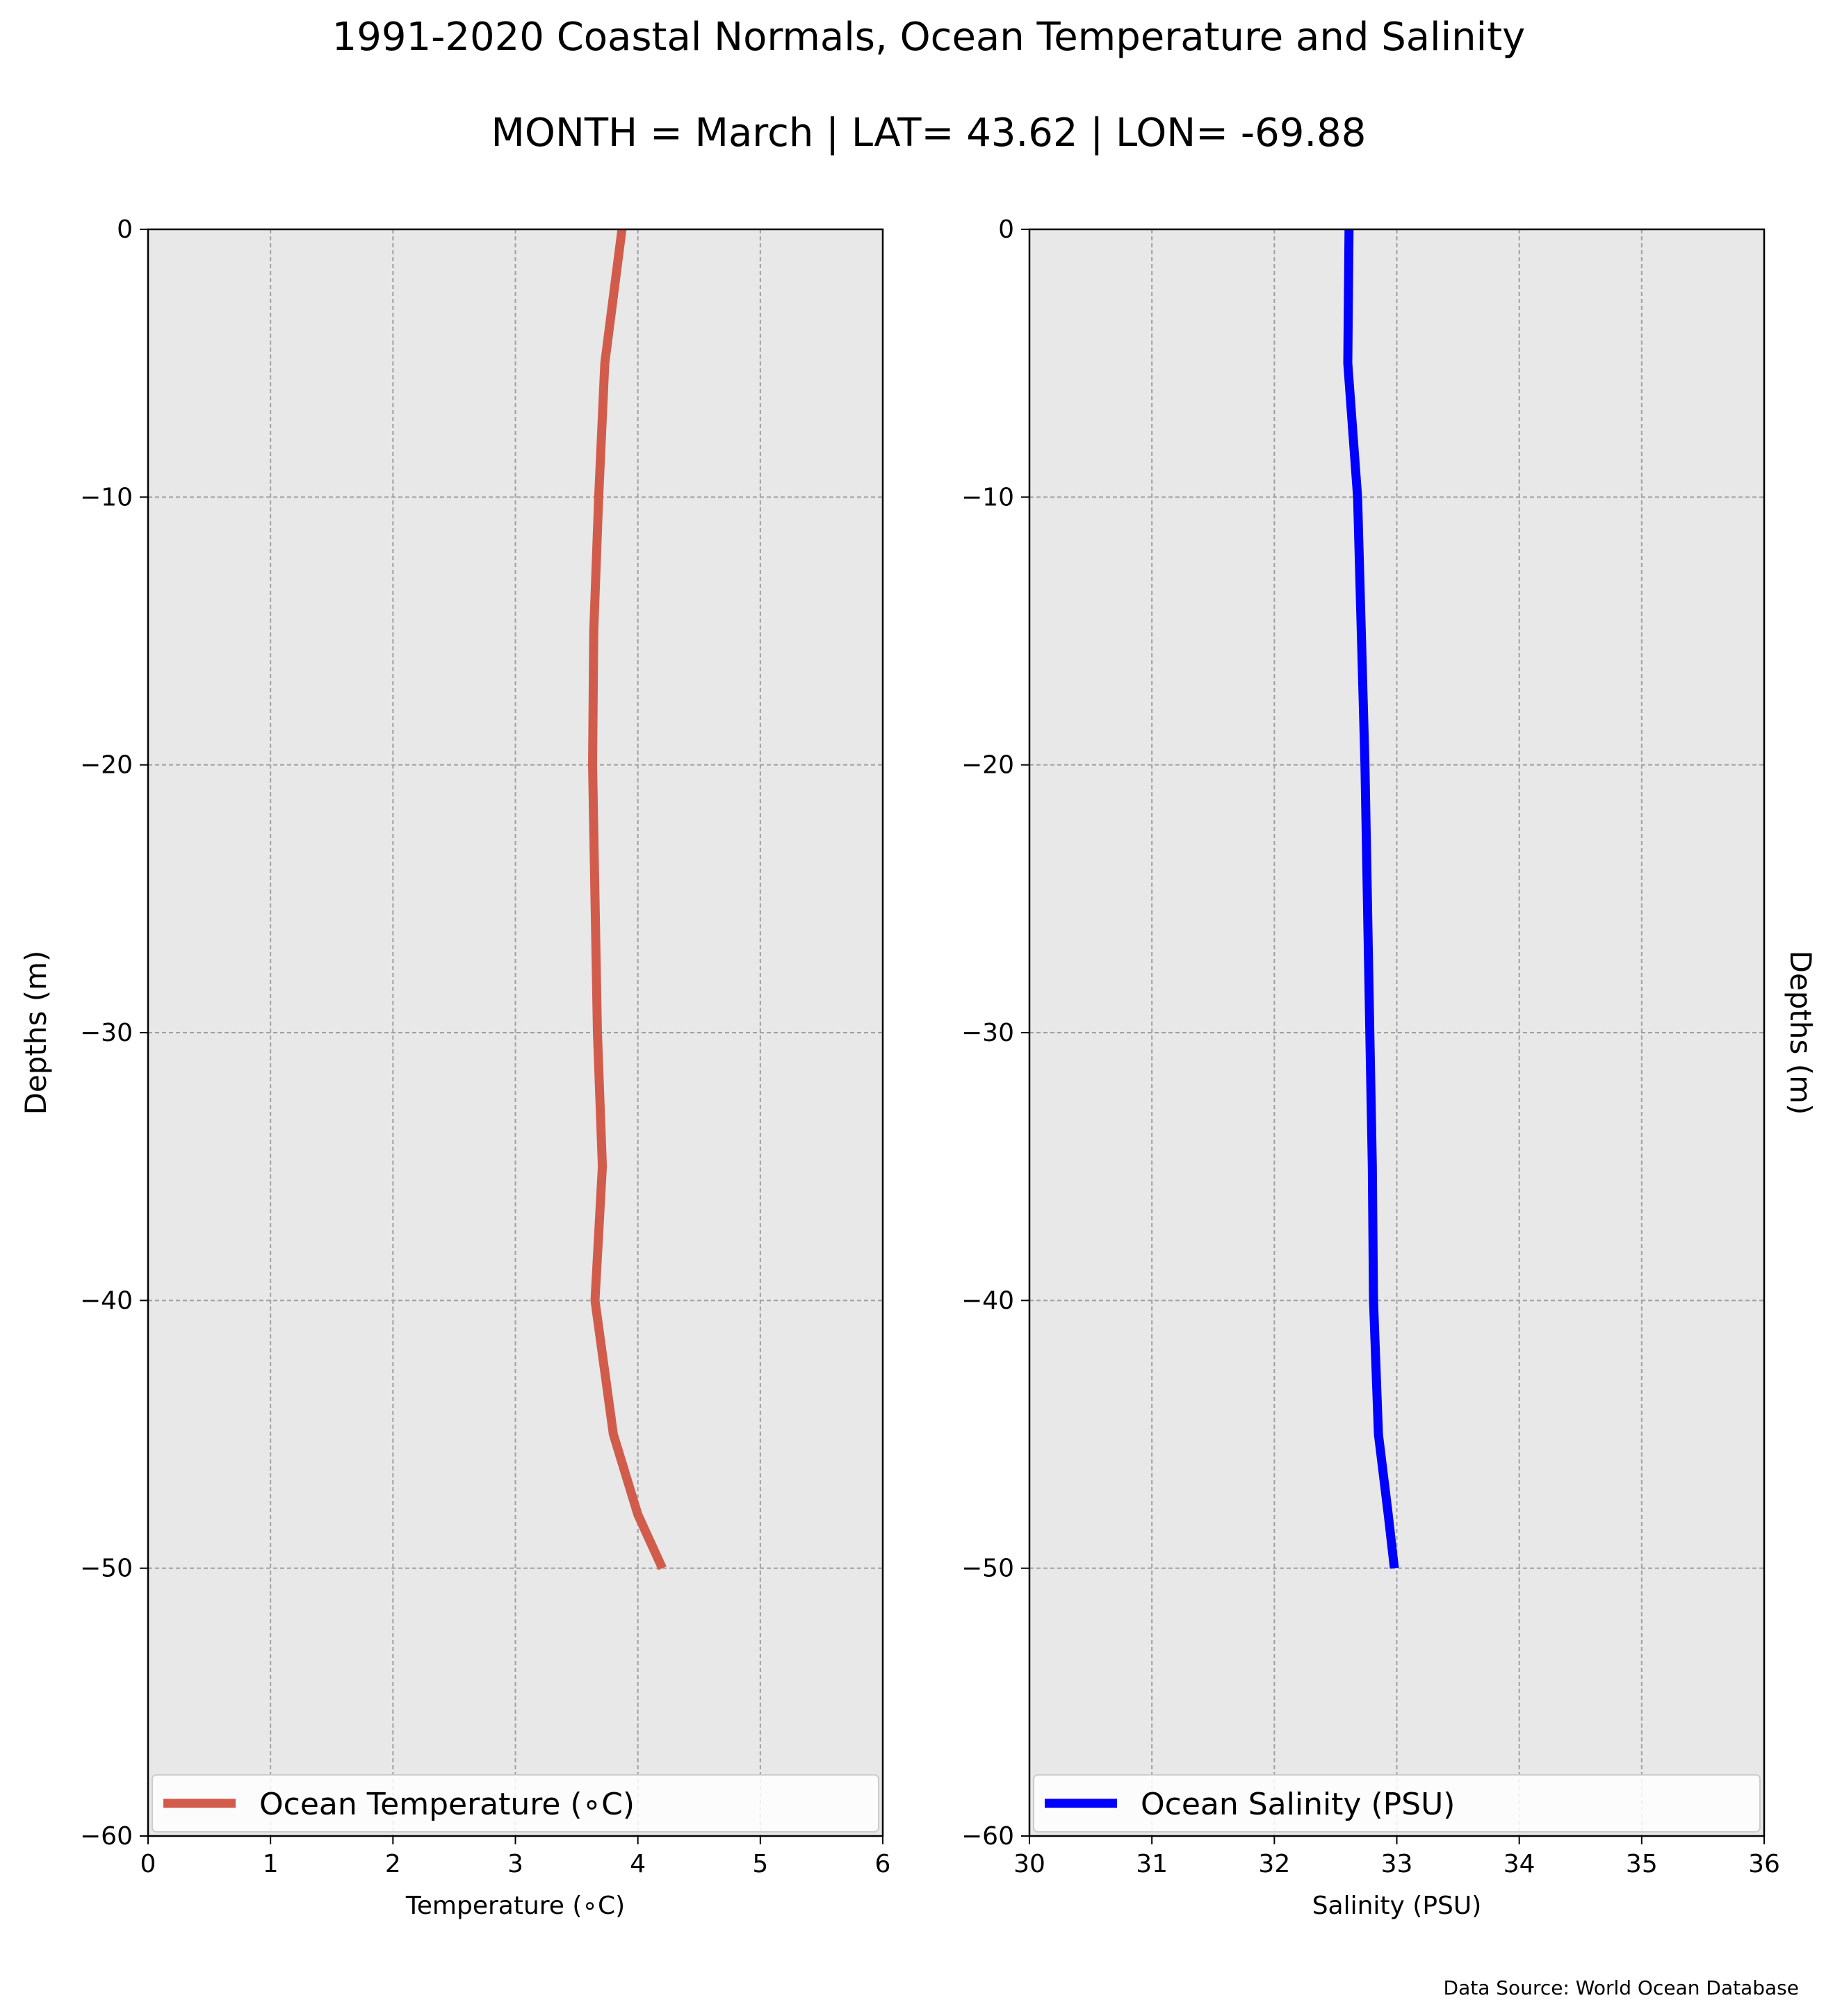 The width and height of the screenshot is (1842, 2016). Describe the element at coordinates (447, 1805) in the screenshot. I see `temperature-legend-label: Ocean Temperature (∘C)` at that location.